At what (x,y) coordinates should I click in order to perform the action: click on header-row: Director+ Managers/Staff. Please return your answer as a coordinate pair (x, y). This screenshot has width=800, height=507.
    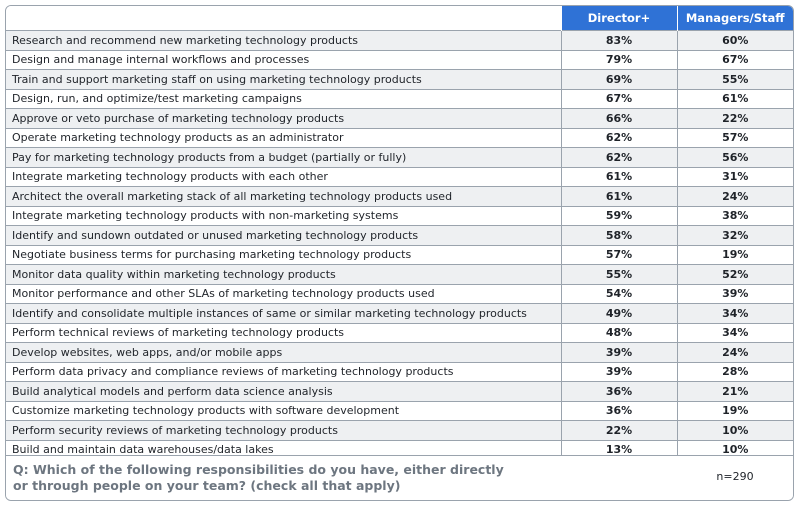
    Looking at the image, I should click on (399, 18).